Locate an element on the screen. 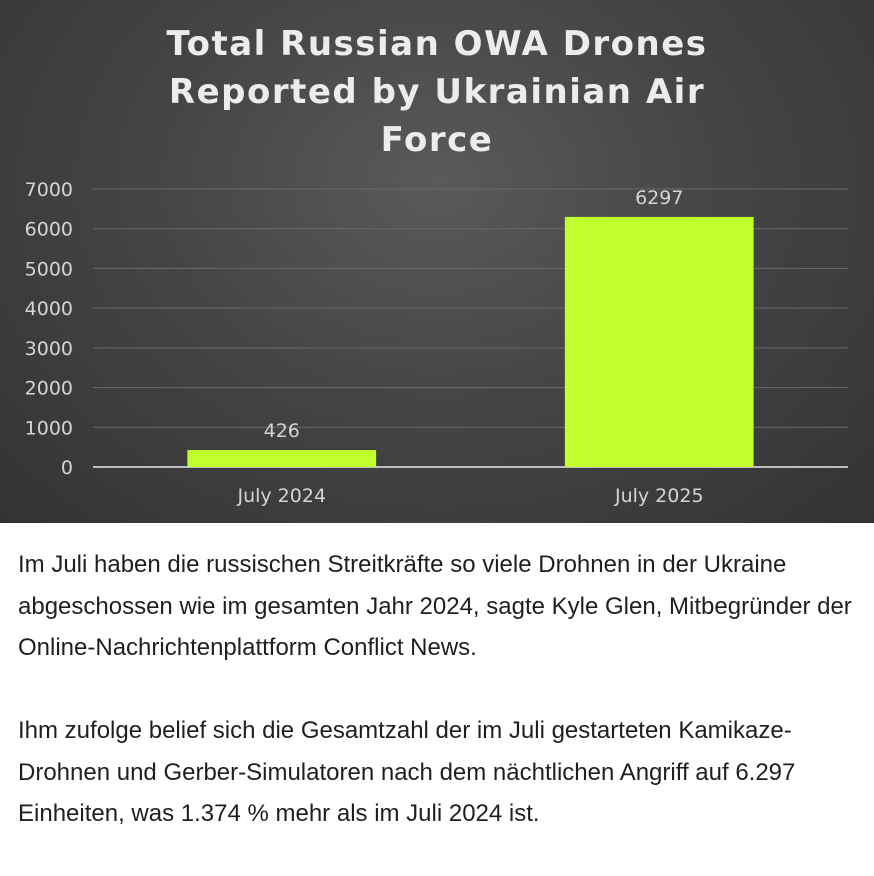 Image resolution: width=874 pixels, height=876 pixels. y-tick-label: 5000 is located at coordinates (49, 269).